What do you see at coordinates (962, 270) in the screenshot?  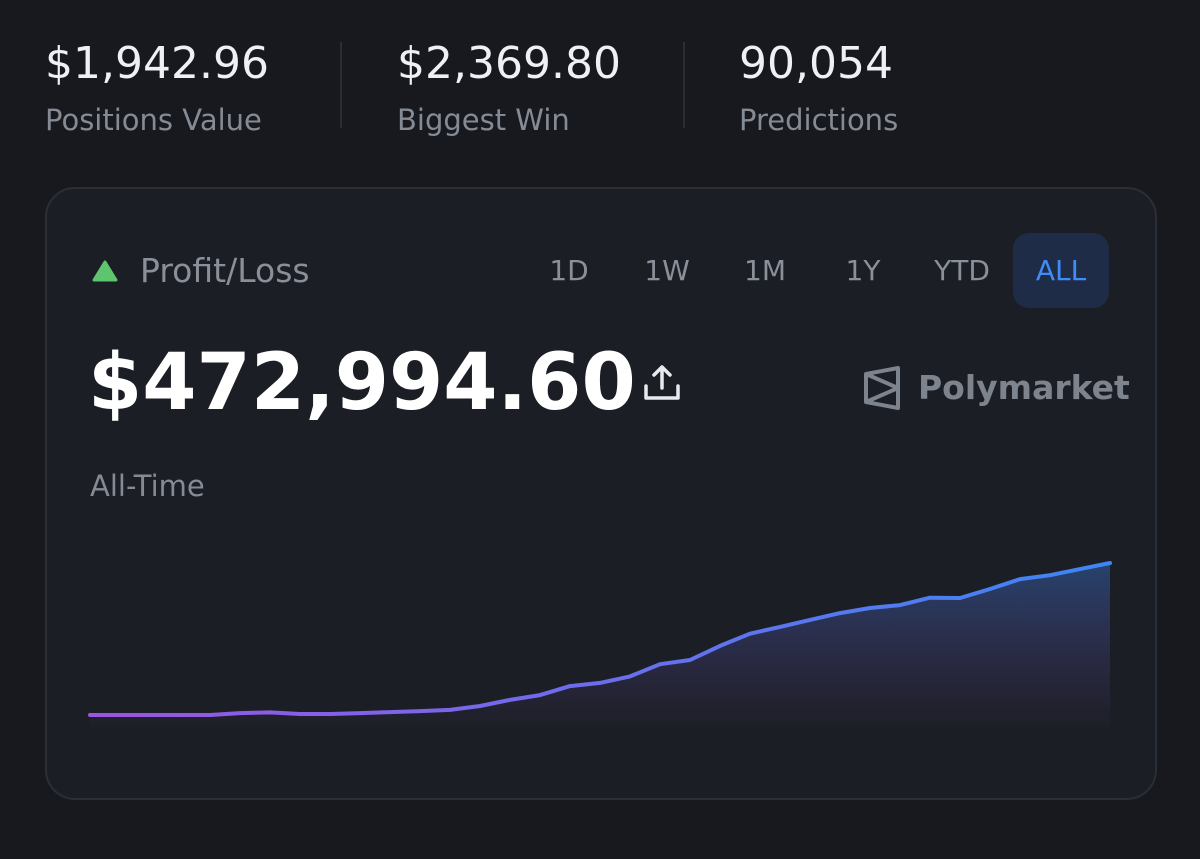 I see `range-tab: YTD` at bounding box center [962, 270].